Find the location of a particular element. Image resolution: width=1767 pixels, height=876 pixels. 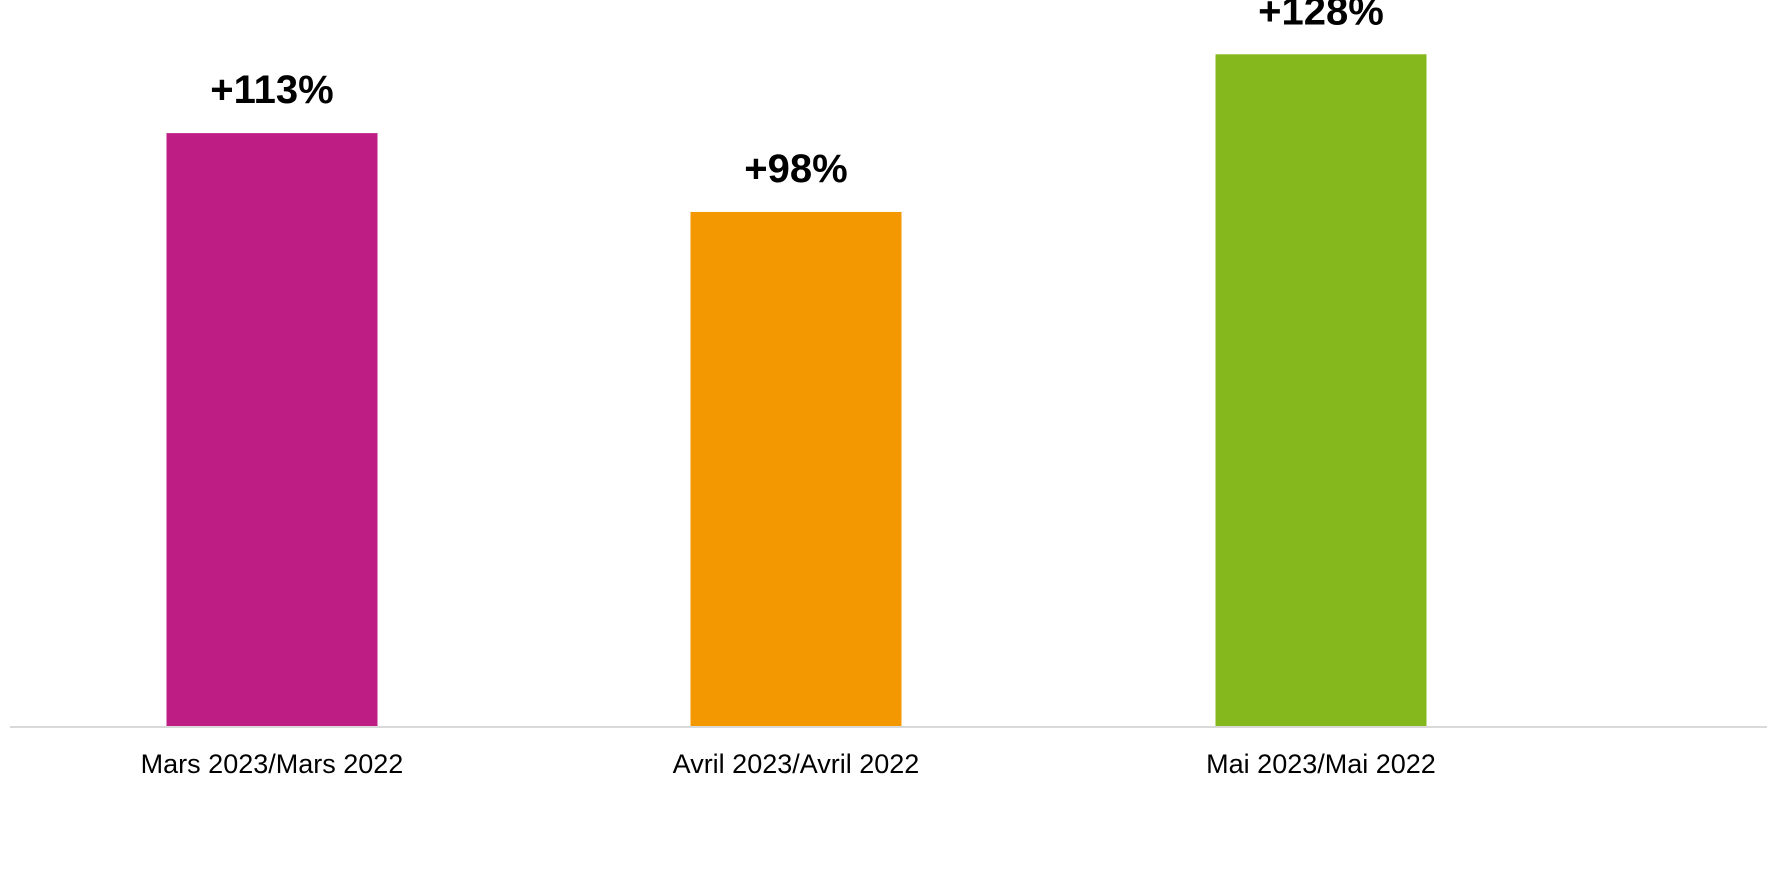

x-tick-label-1: Mars 2023/Mars 2022 is located at coordinates (272, 764).